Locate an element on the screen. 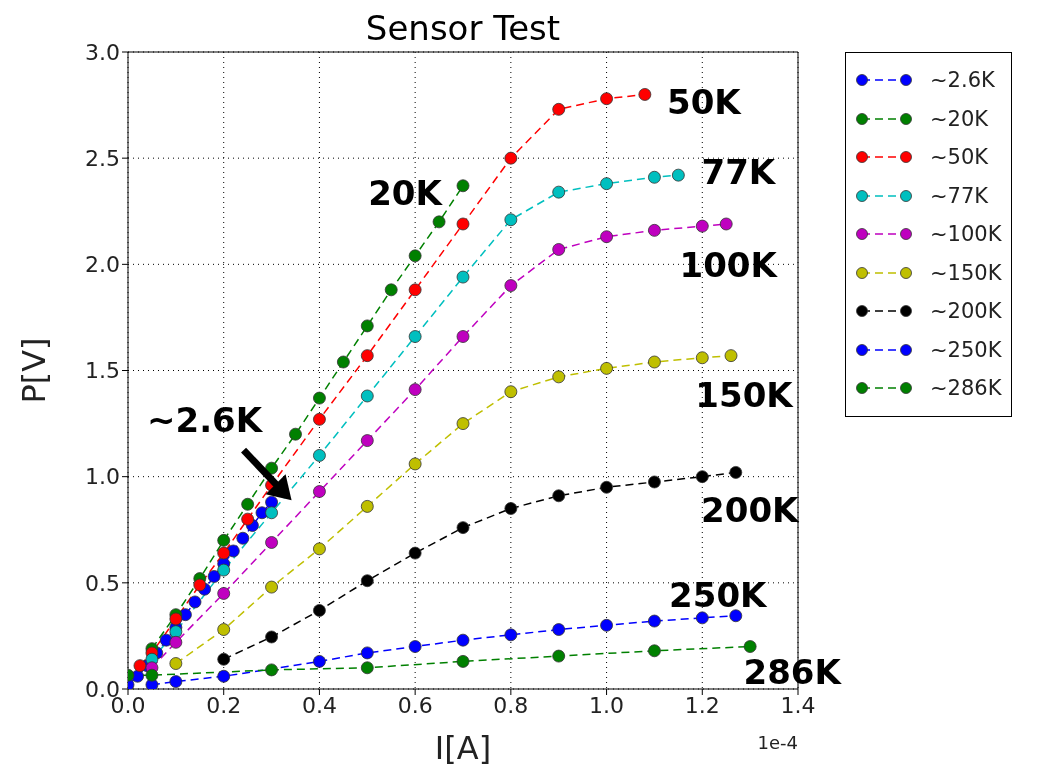 The height and width of the screenshot is (768, 1050). annotation: ~2.6K is located at coordinates (205, 420).